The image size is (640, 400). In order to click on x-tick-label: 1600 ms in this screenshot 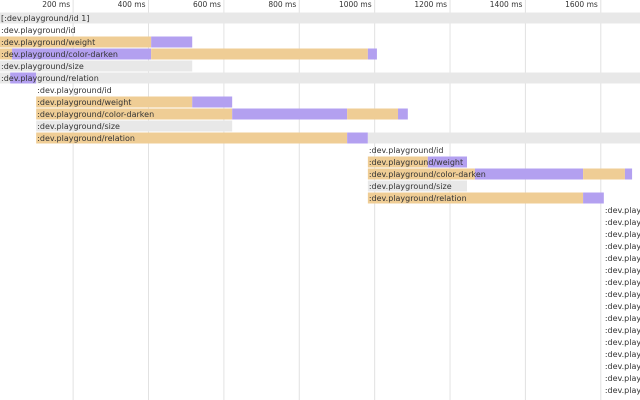, I will do `click(581, 4)`.